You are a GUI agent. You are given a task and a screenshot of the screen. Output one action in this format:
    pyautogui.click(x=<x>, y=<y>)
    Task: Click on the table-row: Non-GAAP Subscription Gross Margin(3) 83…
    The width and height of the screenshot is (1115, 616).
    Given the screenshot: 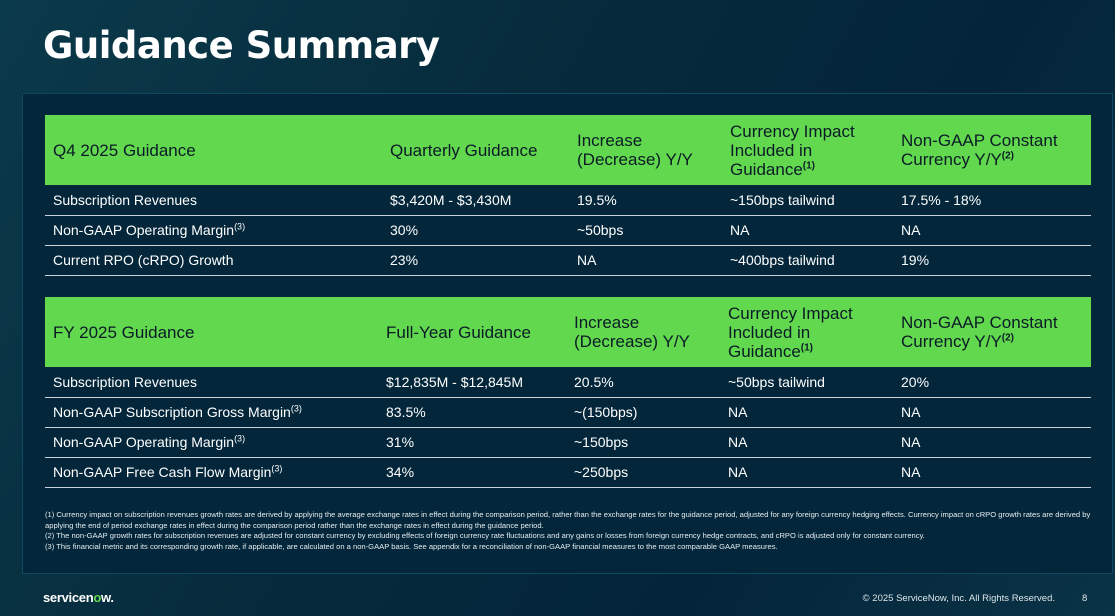 What is the action you would take?
    pyautogui.click(x=568, y=412)
    